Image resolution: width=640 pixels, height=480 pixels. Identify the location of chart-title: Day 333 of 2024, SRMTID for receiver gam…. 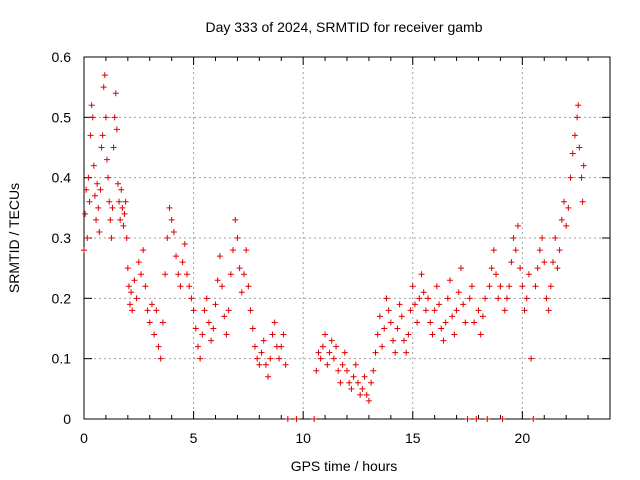
(343, 27).